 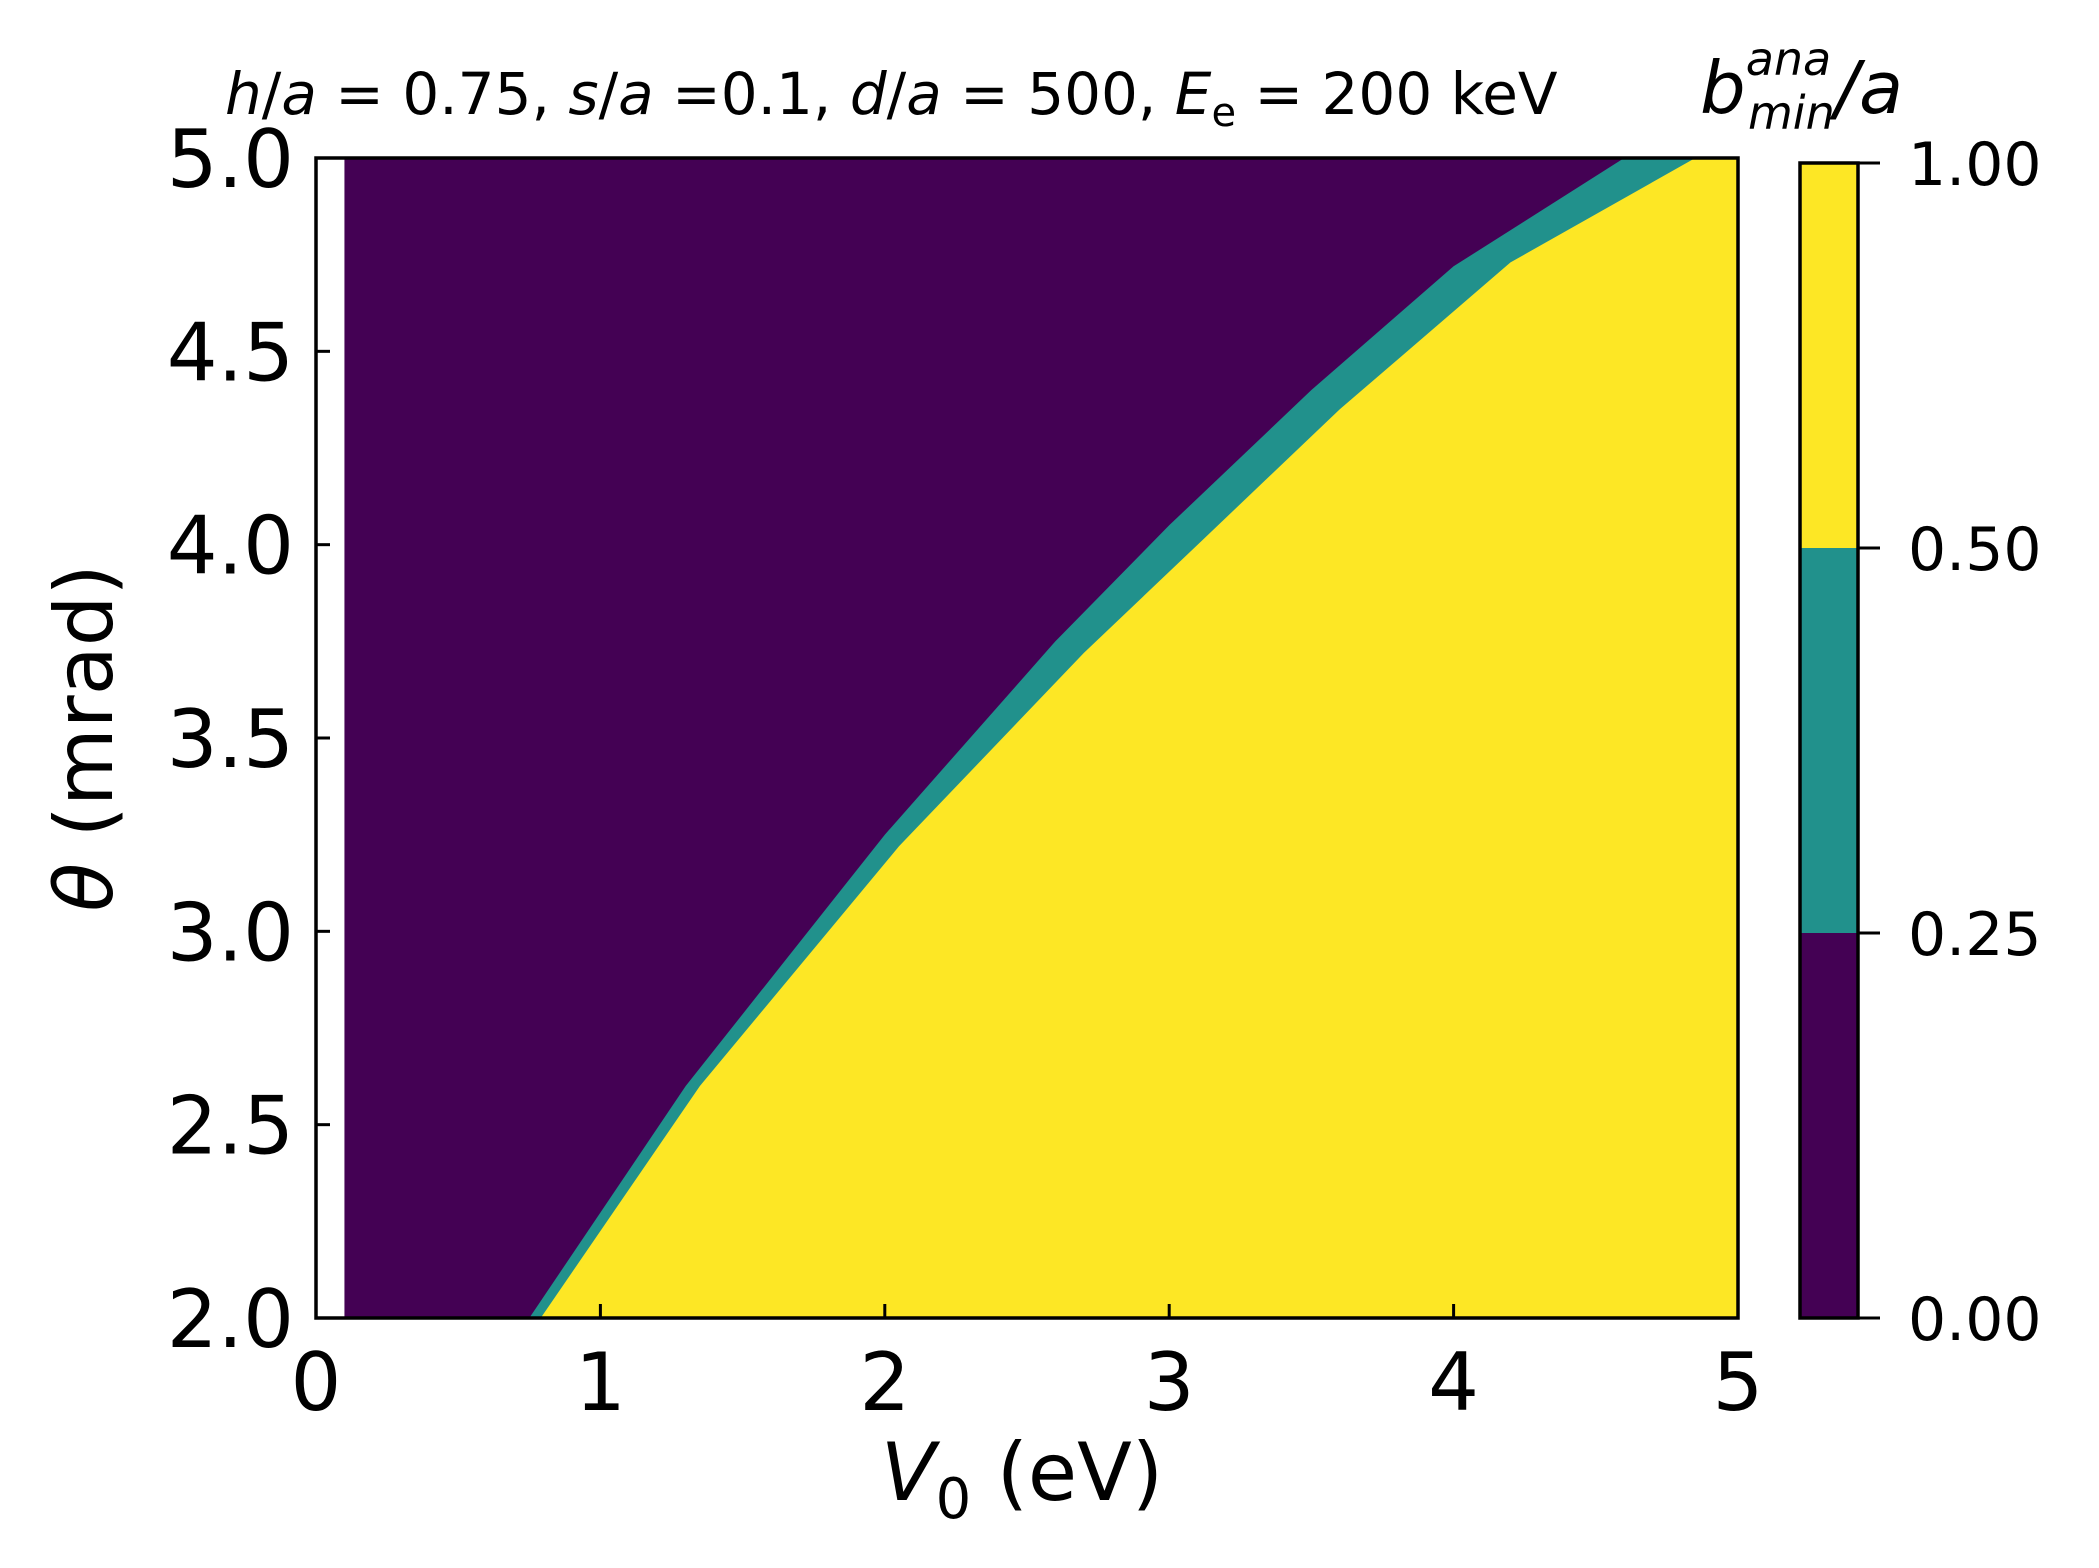 I want to click on colorbar: 0.00 0.25 0.50 1.00 bana min/a, so click(x=1871, y=693).